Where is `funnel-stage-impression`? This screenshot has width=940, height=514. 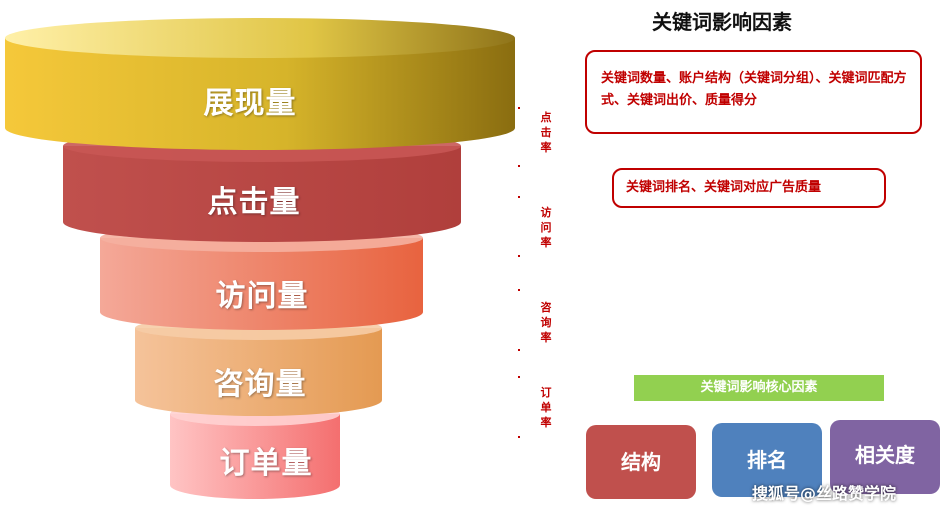
funnel-stage-impression is located at coordinates (260, 84).